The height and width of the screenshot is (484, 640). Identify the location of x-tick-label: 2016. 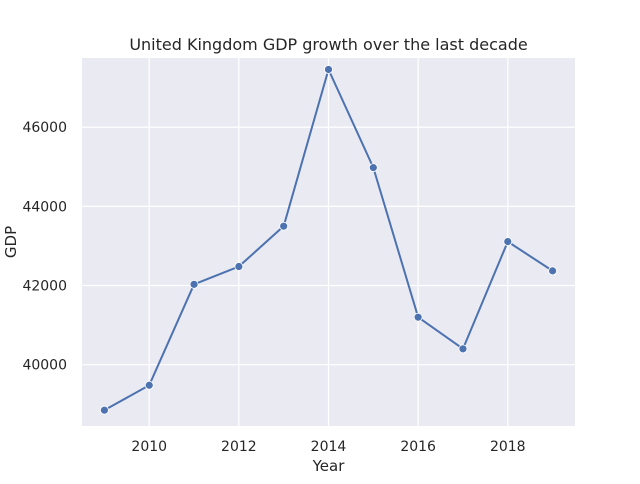
(418, 447).